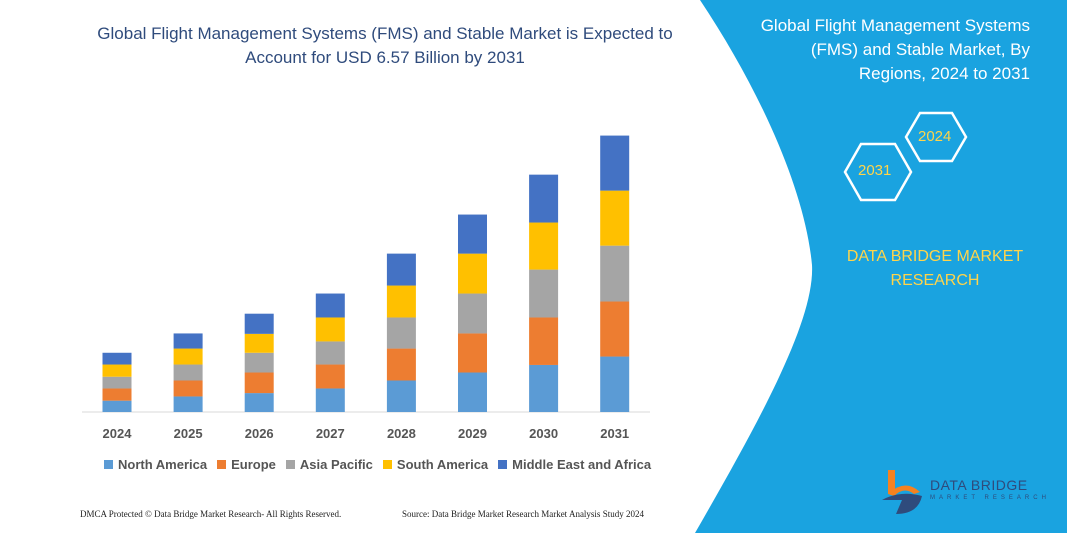  Describe the element at coordinates (442, 464) in the screenshot. I see `legend-label: South America` at that location.